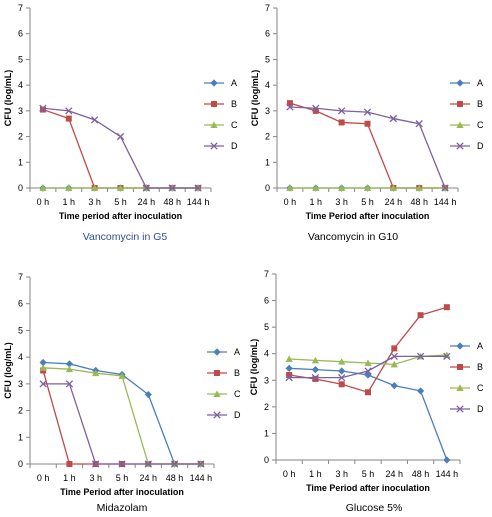 The image size is (492, 517). Describe the element at coordinates (237, 352) in the screenshot. I see `legend-label-a: A` at that location.